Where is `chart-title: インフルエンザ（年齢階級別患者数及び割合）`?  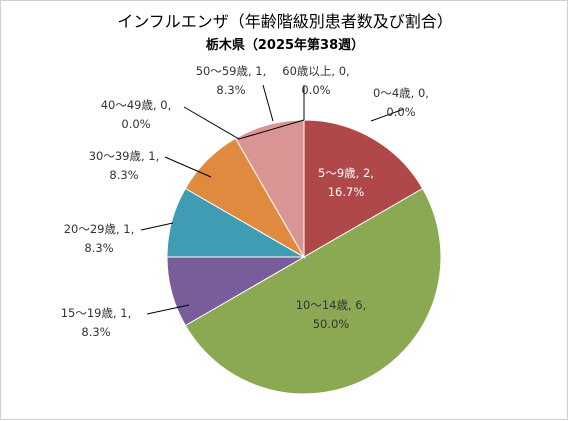
chart-title: インフルエンザ（年齢階級別患者数及び割合） is located at coordinates (285, 21).